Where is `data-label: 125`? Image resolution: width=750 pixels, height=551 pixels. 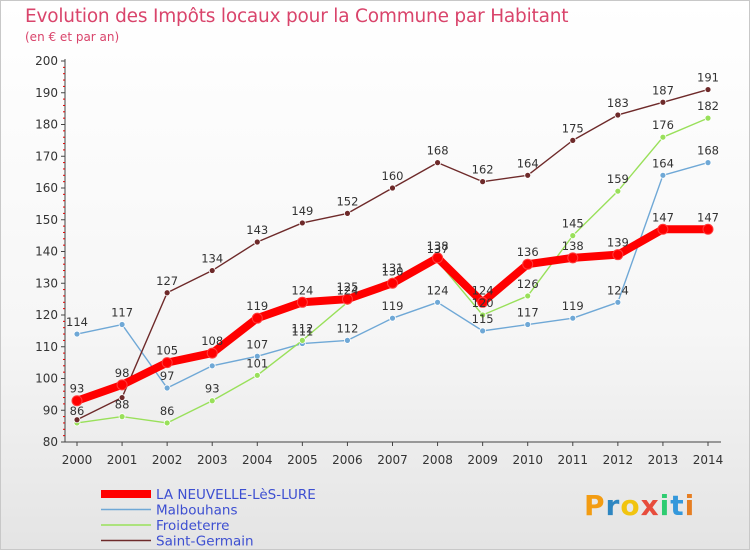 data-label: 125 is located at coordinates (347, 287).